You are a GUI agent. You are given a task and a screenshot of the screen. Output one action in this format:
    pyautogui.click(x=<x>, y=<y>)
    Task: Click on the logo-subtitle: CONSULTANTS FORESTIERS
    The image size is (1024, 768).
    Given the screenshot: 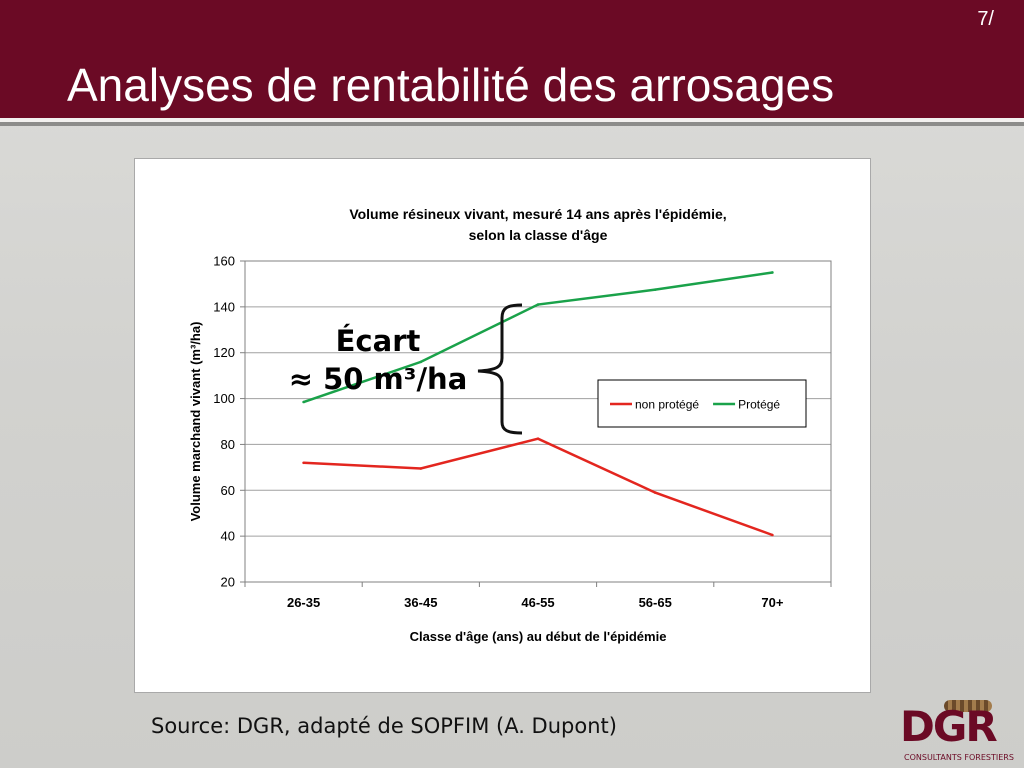 What is the action you would take?
    pyautogui.click(x=959, y=757)
    